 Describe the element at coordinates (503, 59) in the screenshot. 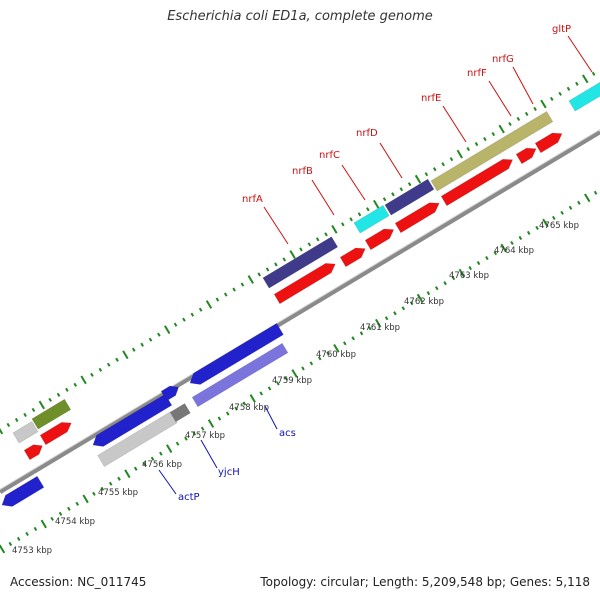

I see `gene-label-nrfG: nrfG` at that location.